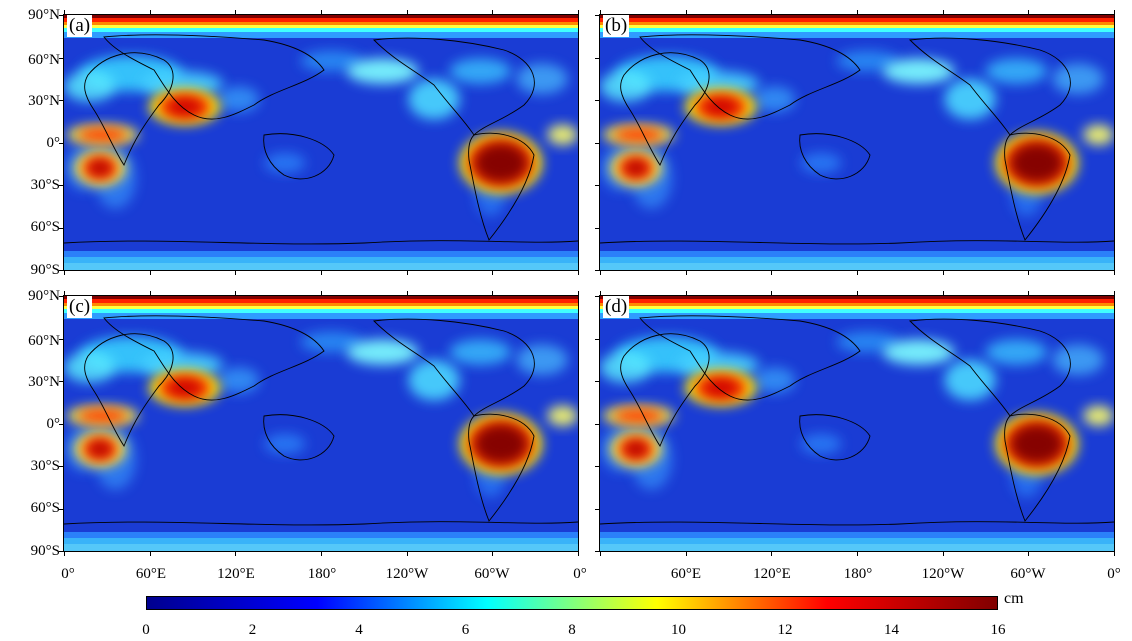  Describe the element at coordinates (45, 227) in the screenshot. I see `lat-label-60s-top: 60°S` at that location.